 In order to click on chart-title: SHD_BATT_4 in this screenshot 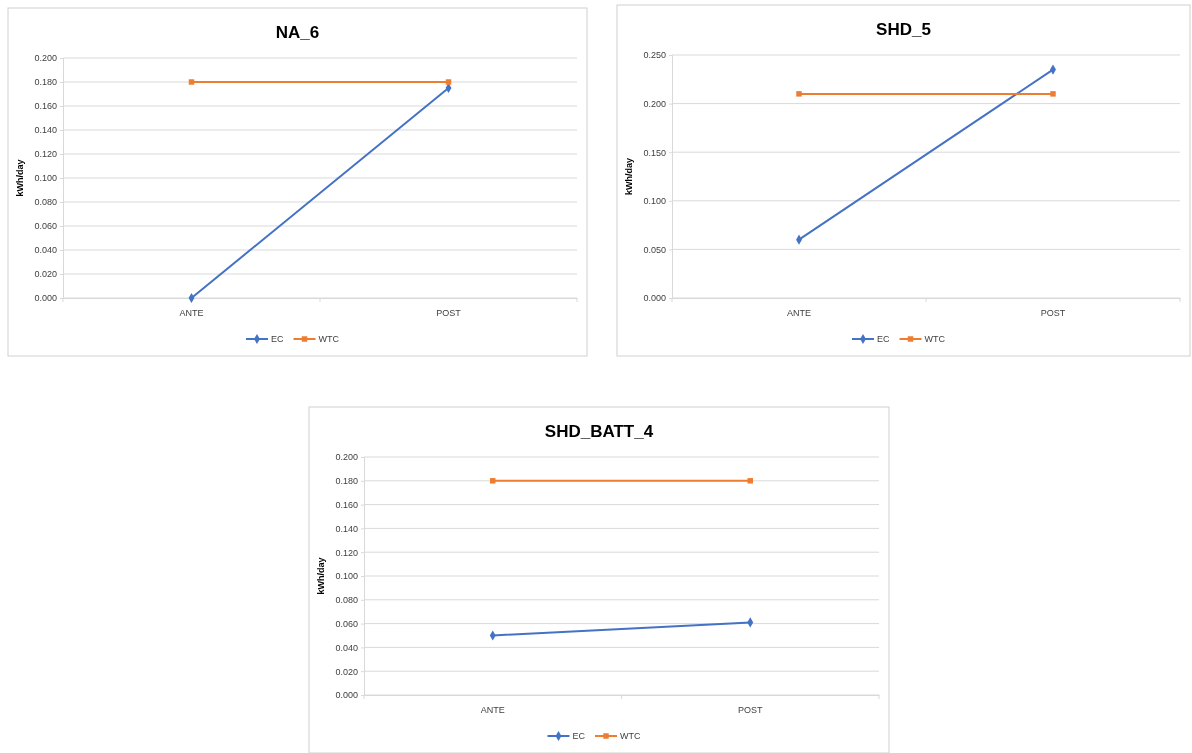, I will do `click(599, 431)`.